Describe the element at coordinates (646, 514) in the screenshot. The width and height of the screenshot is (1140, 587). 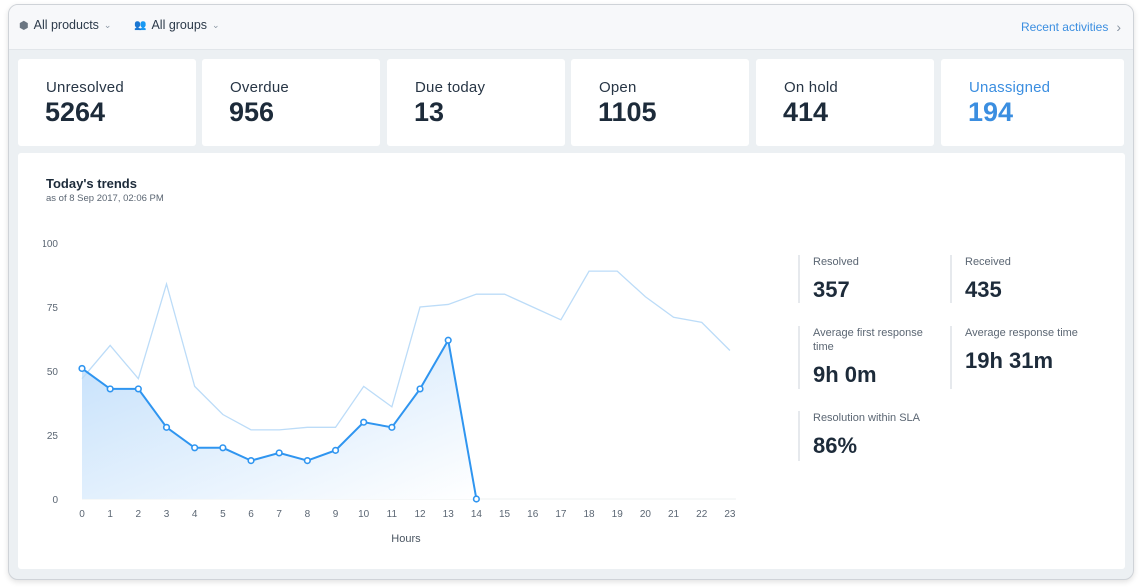
I see `x-tick-label: 20` at that location.